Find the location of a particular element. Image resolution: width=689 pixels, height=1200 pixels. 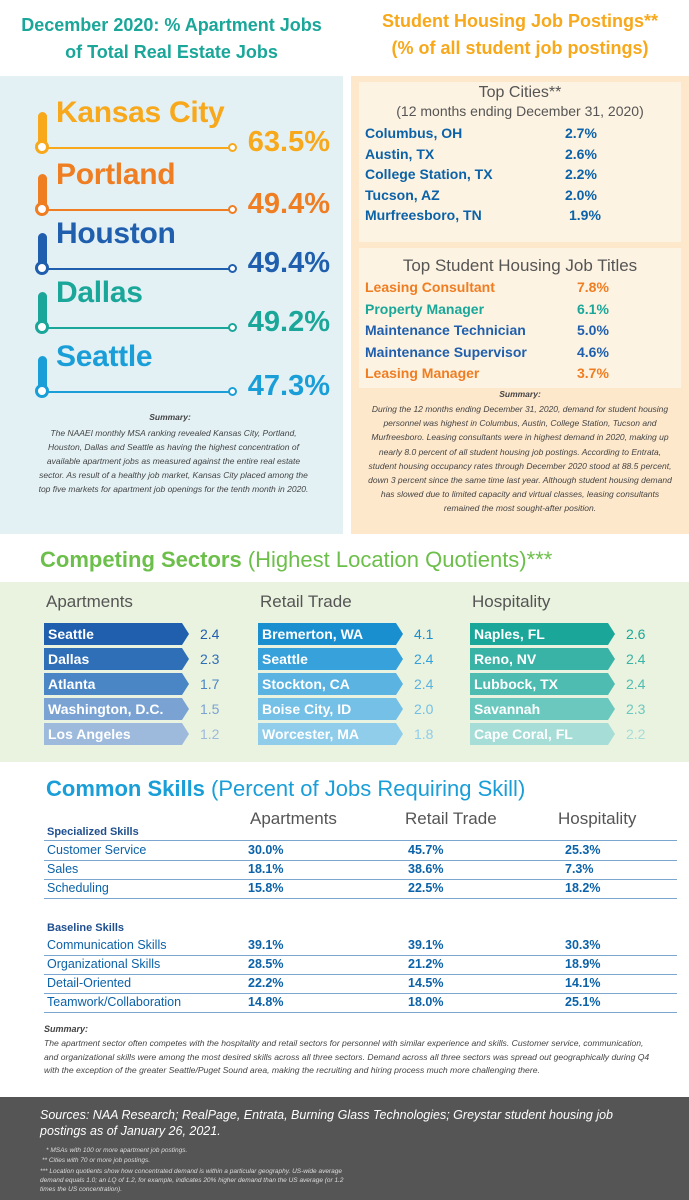

competing-title-light: (Highest Location Quotients)*** is located at coordinates (397, 559).